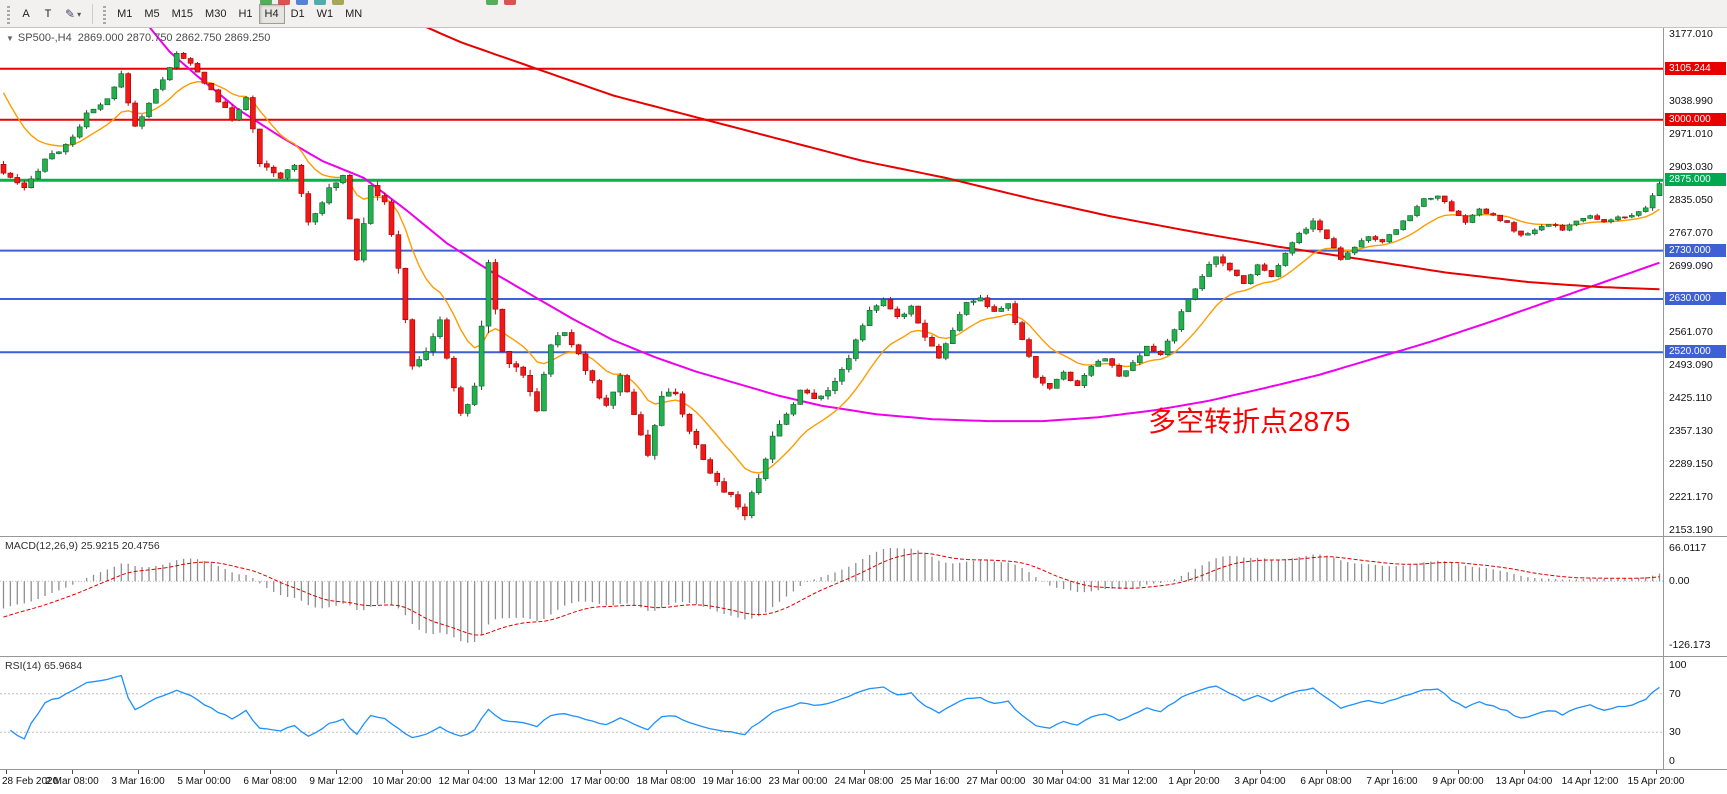 The image size is (1727, 794). Describe the element at coordinates (325, 14) in the screenshot. I see `timeframe-button-w1: W1` at that location.